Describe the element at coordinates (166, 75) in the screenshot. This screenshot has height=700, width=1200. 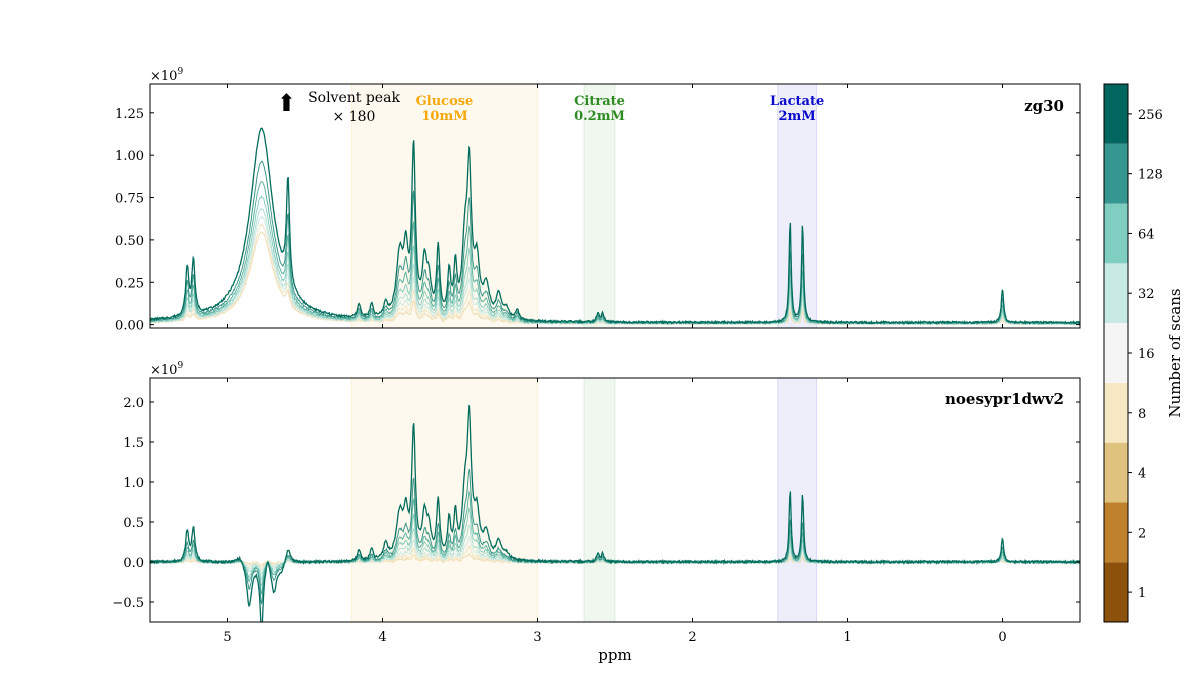
I see `top-y-exponent: ×10⁹` at that location.